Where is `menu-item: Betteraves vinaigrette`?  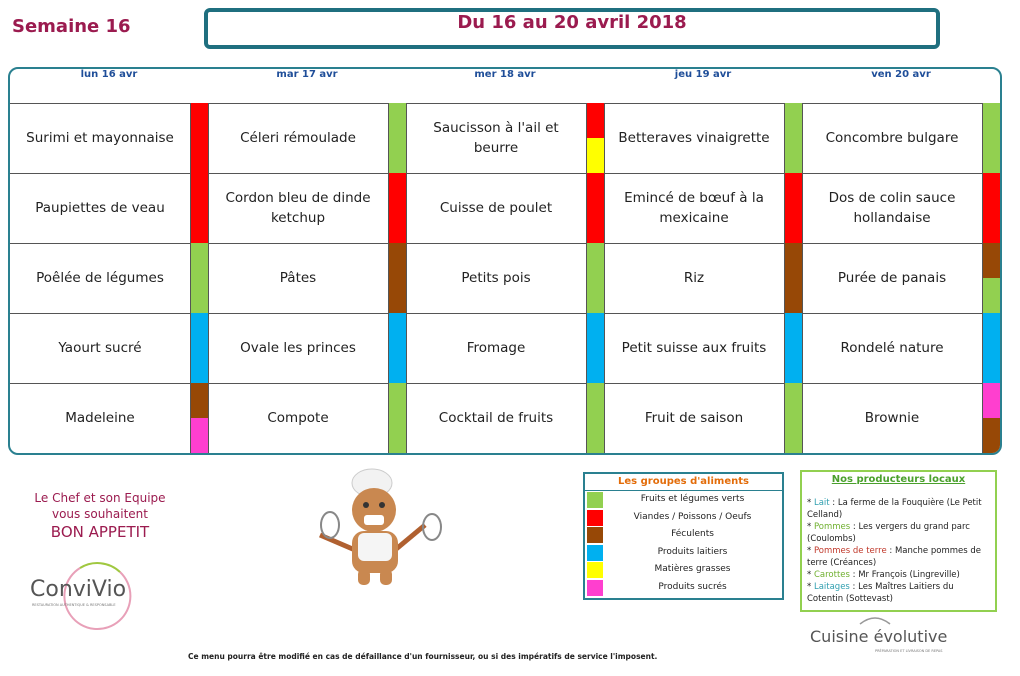 menu-item: Betteraves vinaigrette is located at coordinates (694, 138).